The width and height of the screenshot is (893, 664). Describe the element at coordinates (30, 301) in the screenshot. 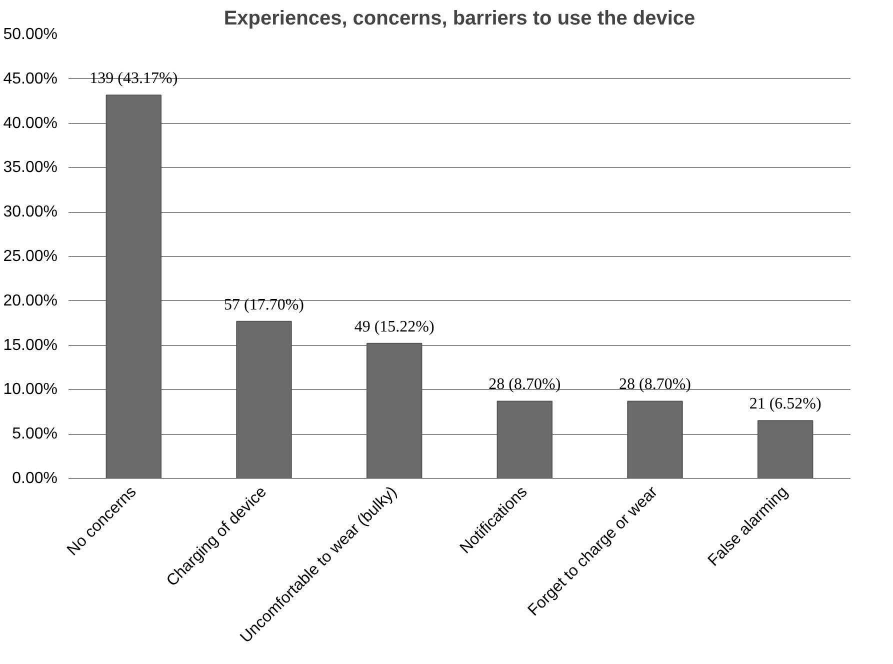

I see `y-tick-label: 20.00%` at that location.